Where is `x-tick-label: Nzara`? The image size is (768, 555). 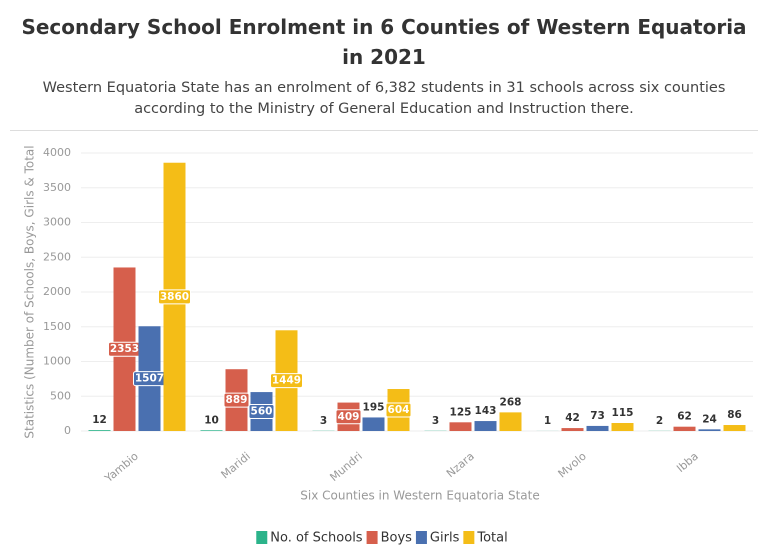
x-tick-label: Nzara is located at coordinates (460, 465).